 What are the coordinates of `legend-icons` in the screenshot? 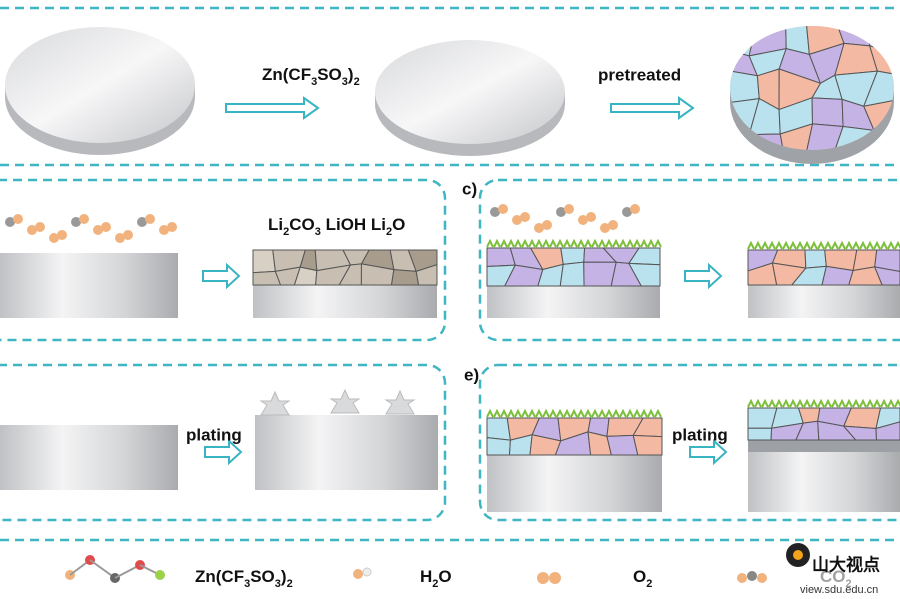 It's located at (416, 569).